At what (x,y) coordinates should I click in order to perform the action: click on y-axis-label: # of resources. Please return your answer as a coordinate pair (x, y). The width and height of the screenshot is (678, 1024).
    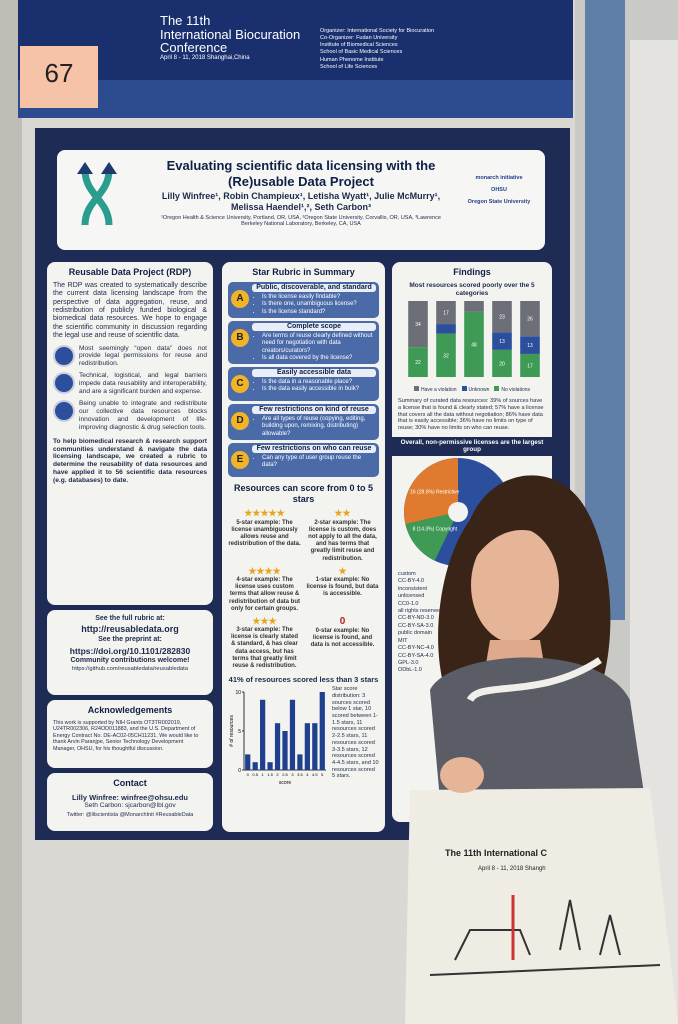
    Looking at the image, I should click on (232, 731).